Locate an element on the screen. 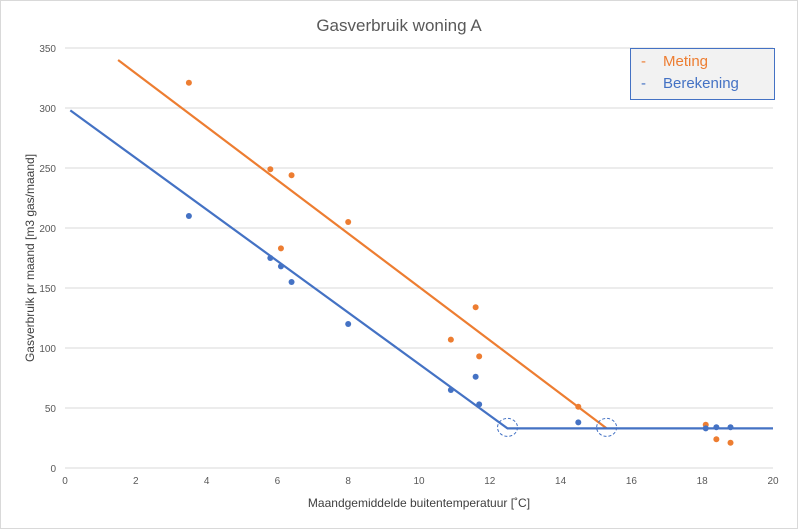  legend-item-meting: - Meting is located at coordinates (674, 61).